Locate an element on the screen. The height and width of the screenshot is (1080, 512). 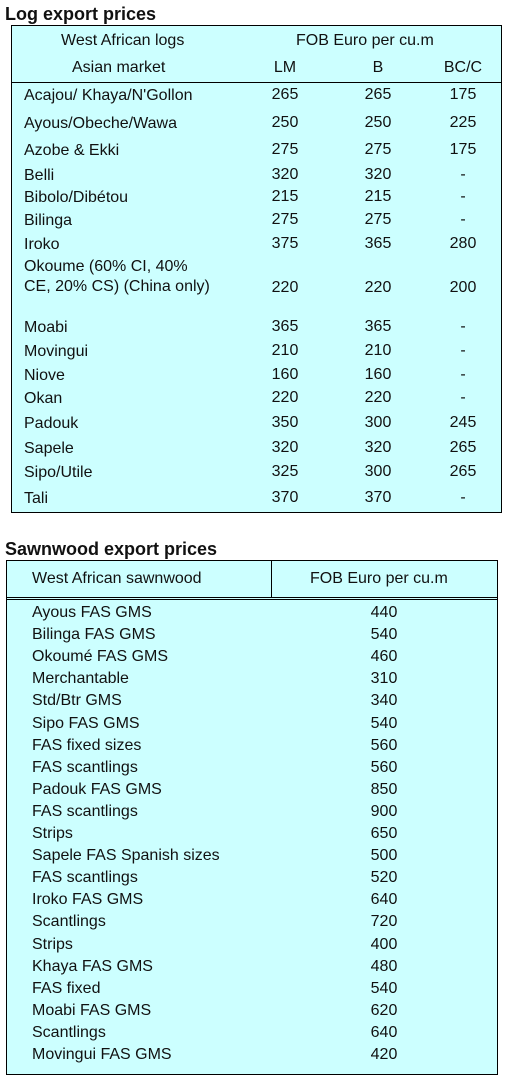
sawnwood-row-name: Strips is located at coordinates (52, 833).